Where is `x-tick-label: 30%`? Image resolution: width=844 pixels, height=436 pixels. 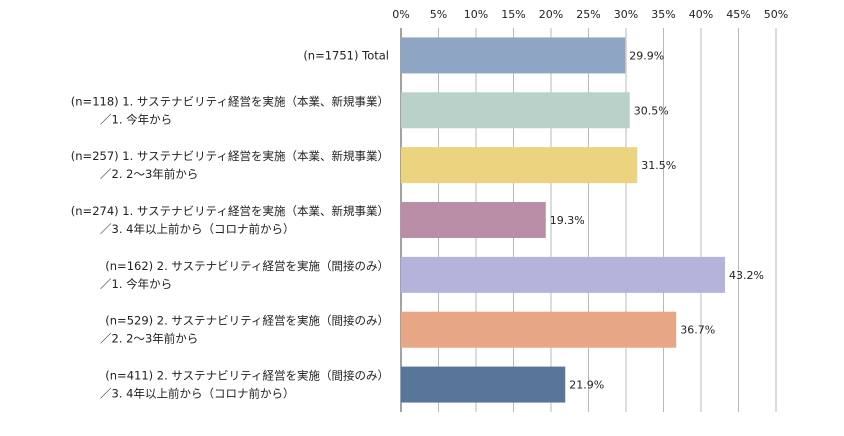 x-tick-label: 30% is located at coordinates (626, 14).